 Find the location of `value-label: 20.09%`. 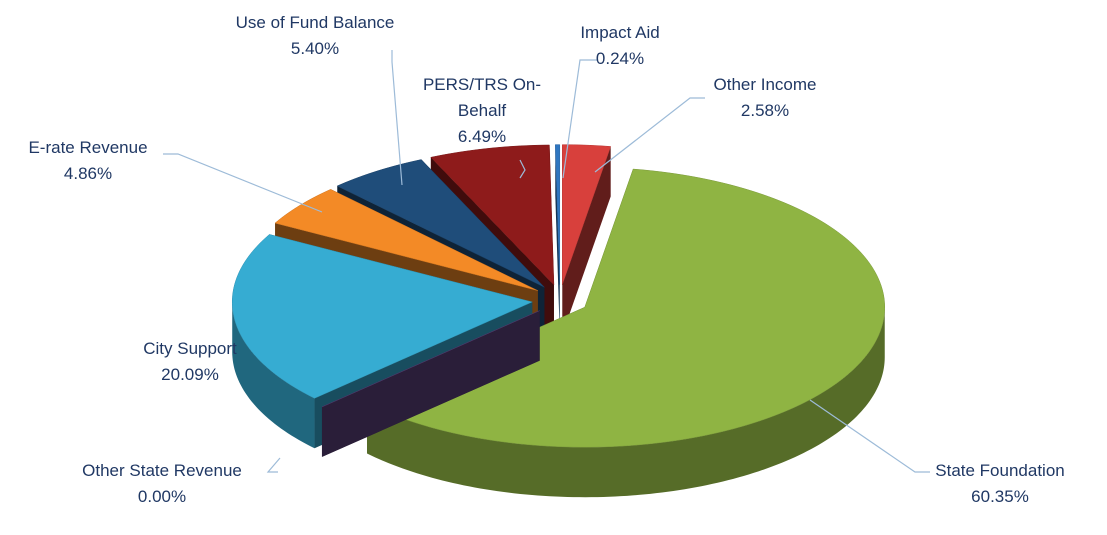

value-label: 20.09% is located at coordinates (190, 374).